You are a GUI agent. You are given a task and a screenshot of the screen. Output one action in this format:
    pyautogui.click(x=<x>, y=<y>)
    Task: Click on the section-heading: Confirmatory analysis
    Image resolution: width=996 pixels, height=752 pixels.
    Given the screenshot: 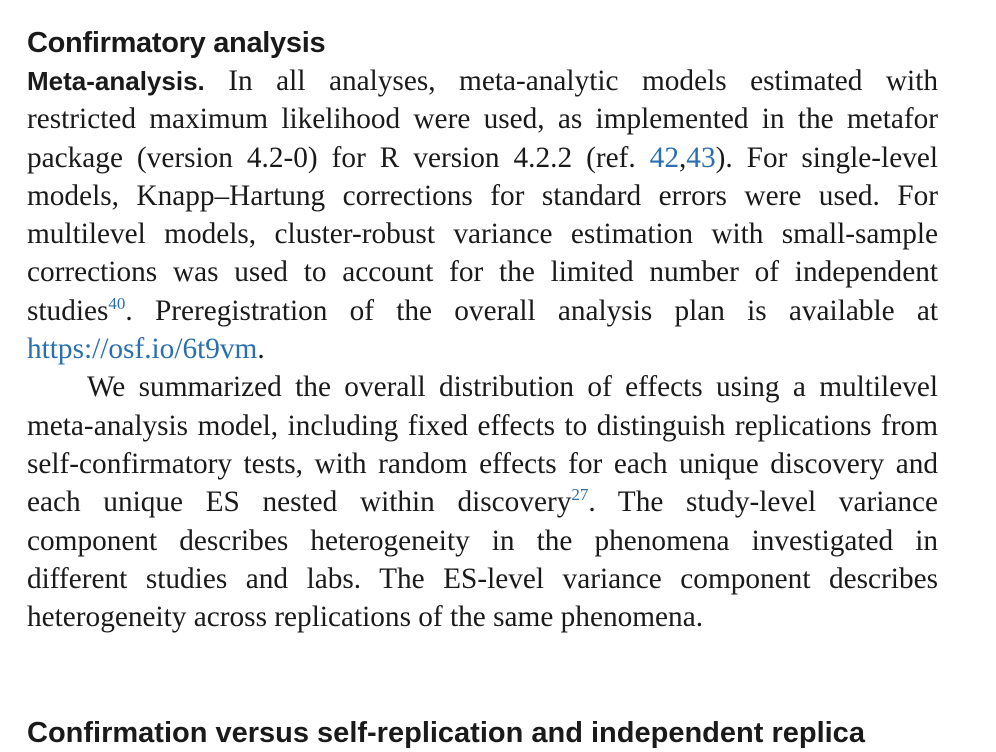 What is the action you would take?
    pyautogui.click(x=176, y=43)
    